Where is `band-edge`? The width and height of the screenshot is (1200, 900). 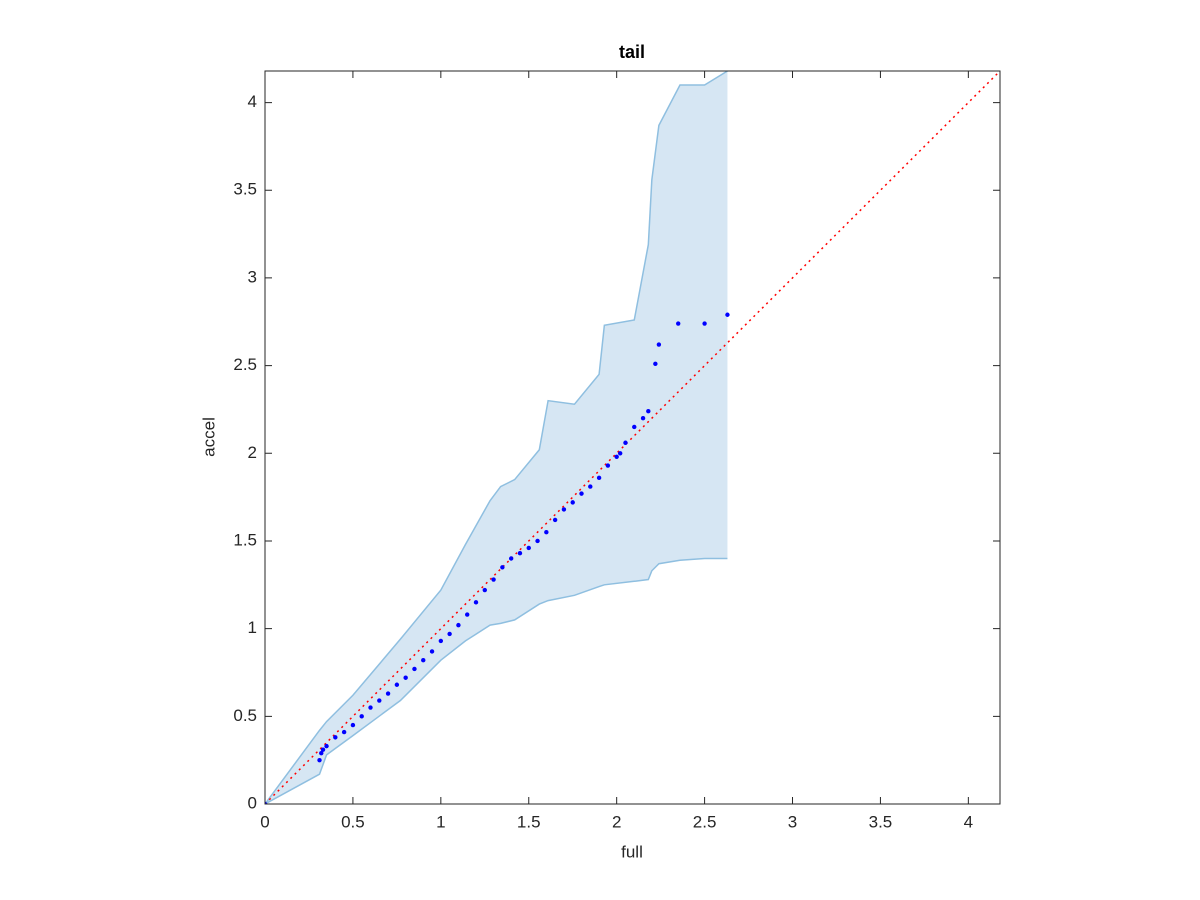 band-edge is located at coordinates (496, 680).